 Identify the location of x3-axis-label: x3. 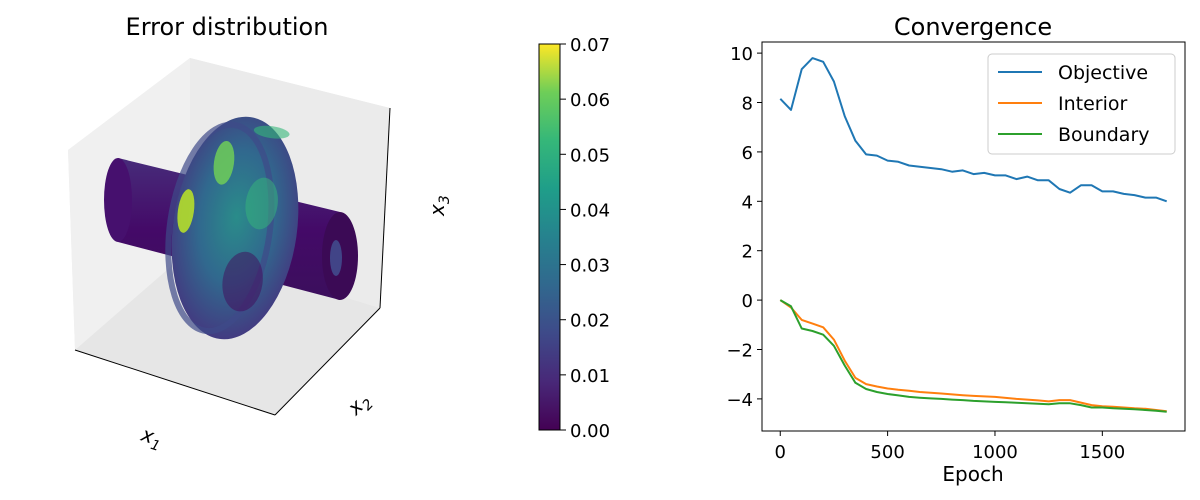
(439, 206).